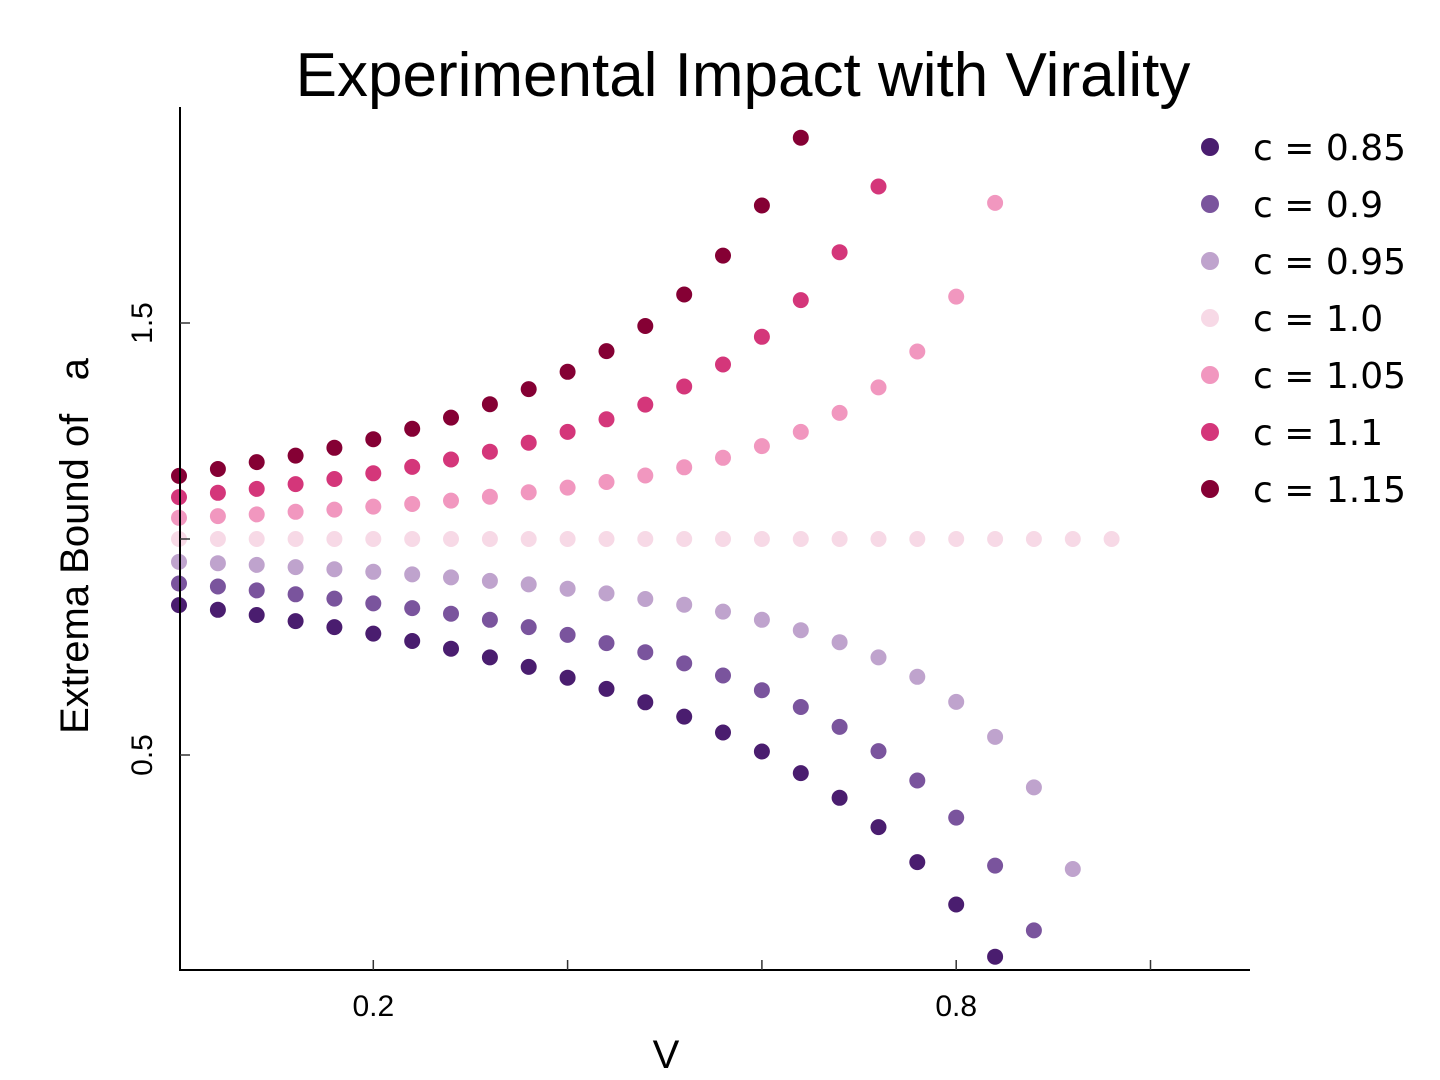  What do you see at coordinates (1292, 205) in the screenshot?
I see `legend-item: c = 0.9` at bounding box center [1292, 205].